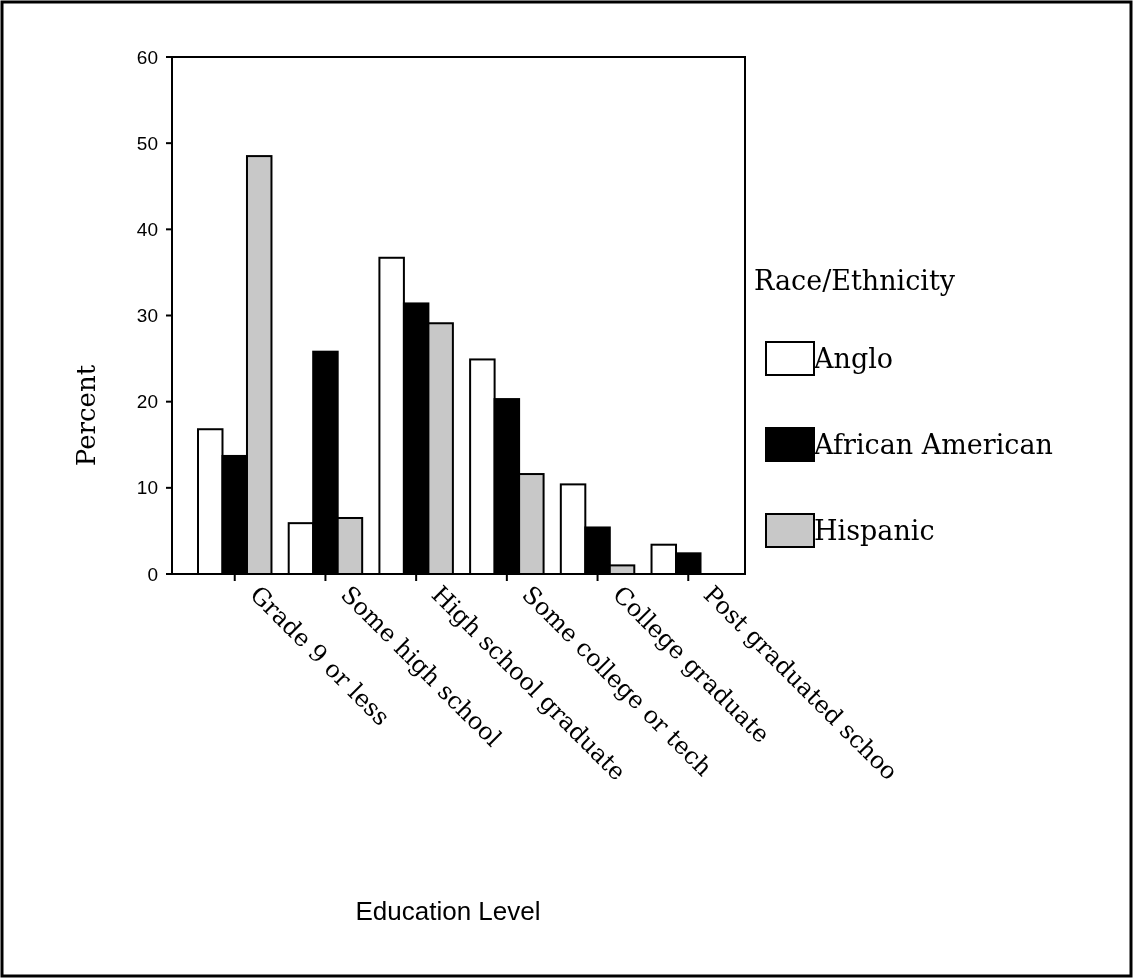 The image size is (1133, 978). I want to click on y-axis-title: Percent, so click(86, 415).